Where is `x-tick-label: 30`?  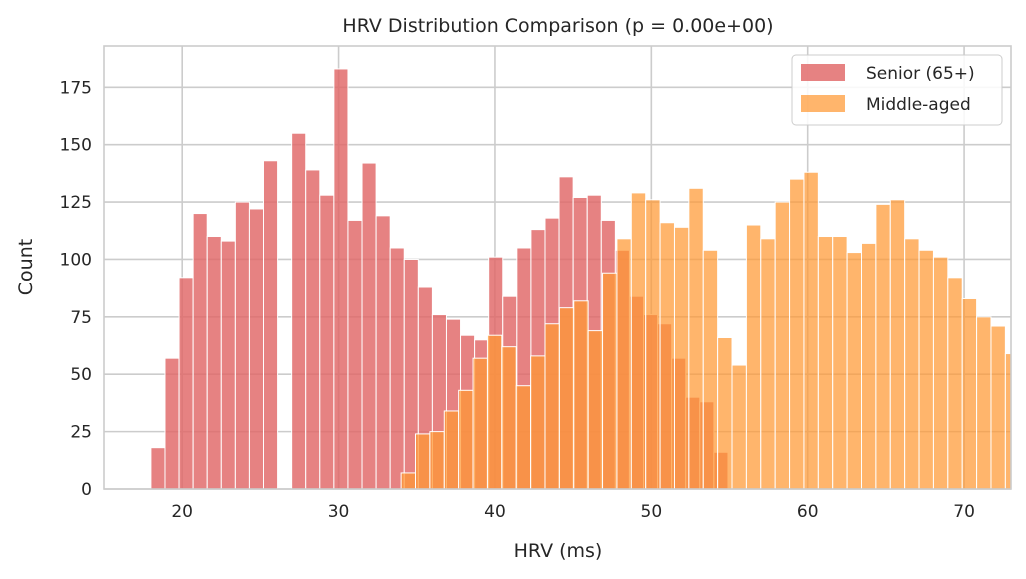
x-tick-label: 30 is located at coordinates (339, 512).